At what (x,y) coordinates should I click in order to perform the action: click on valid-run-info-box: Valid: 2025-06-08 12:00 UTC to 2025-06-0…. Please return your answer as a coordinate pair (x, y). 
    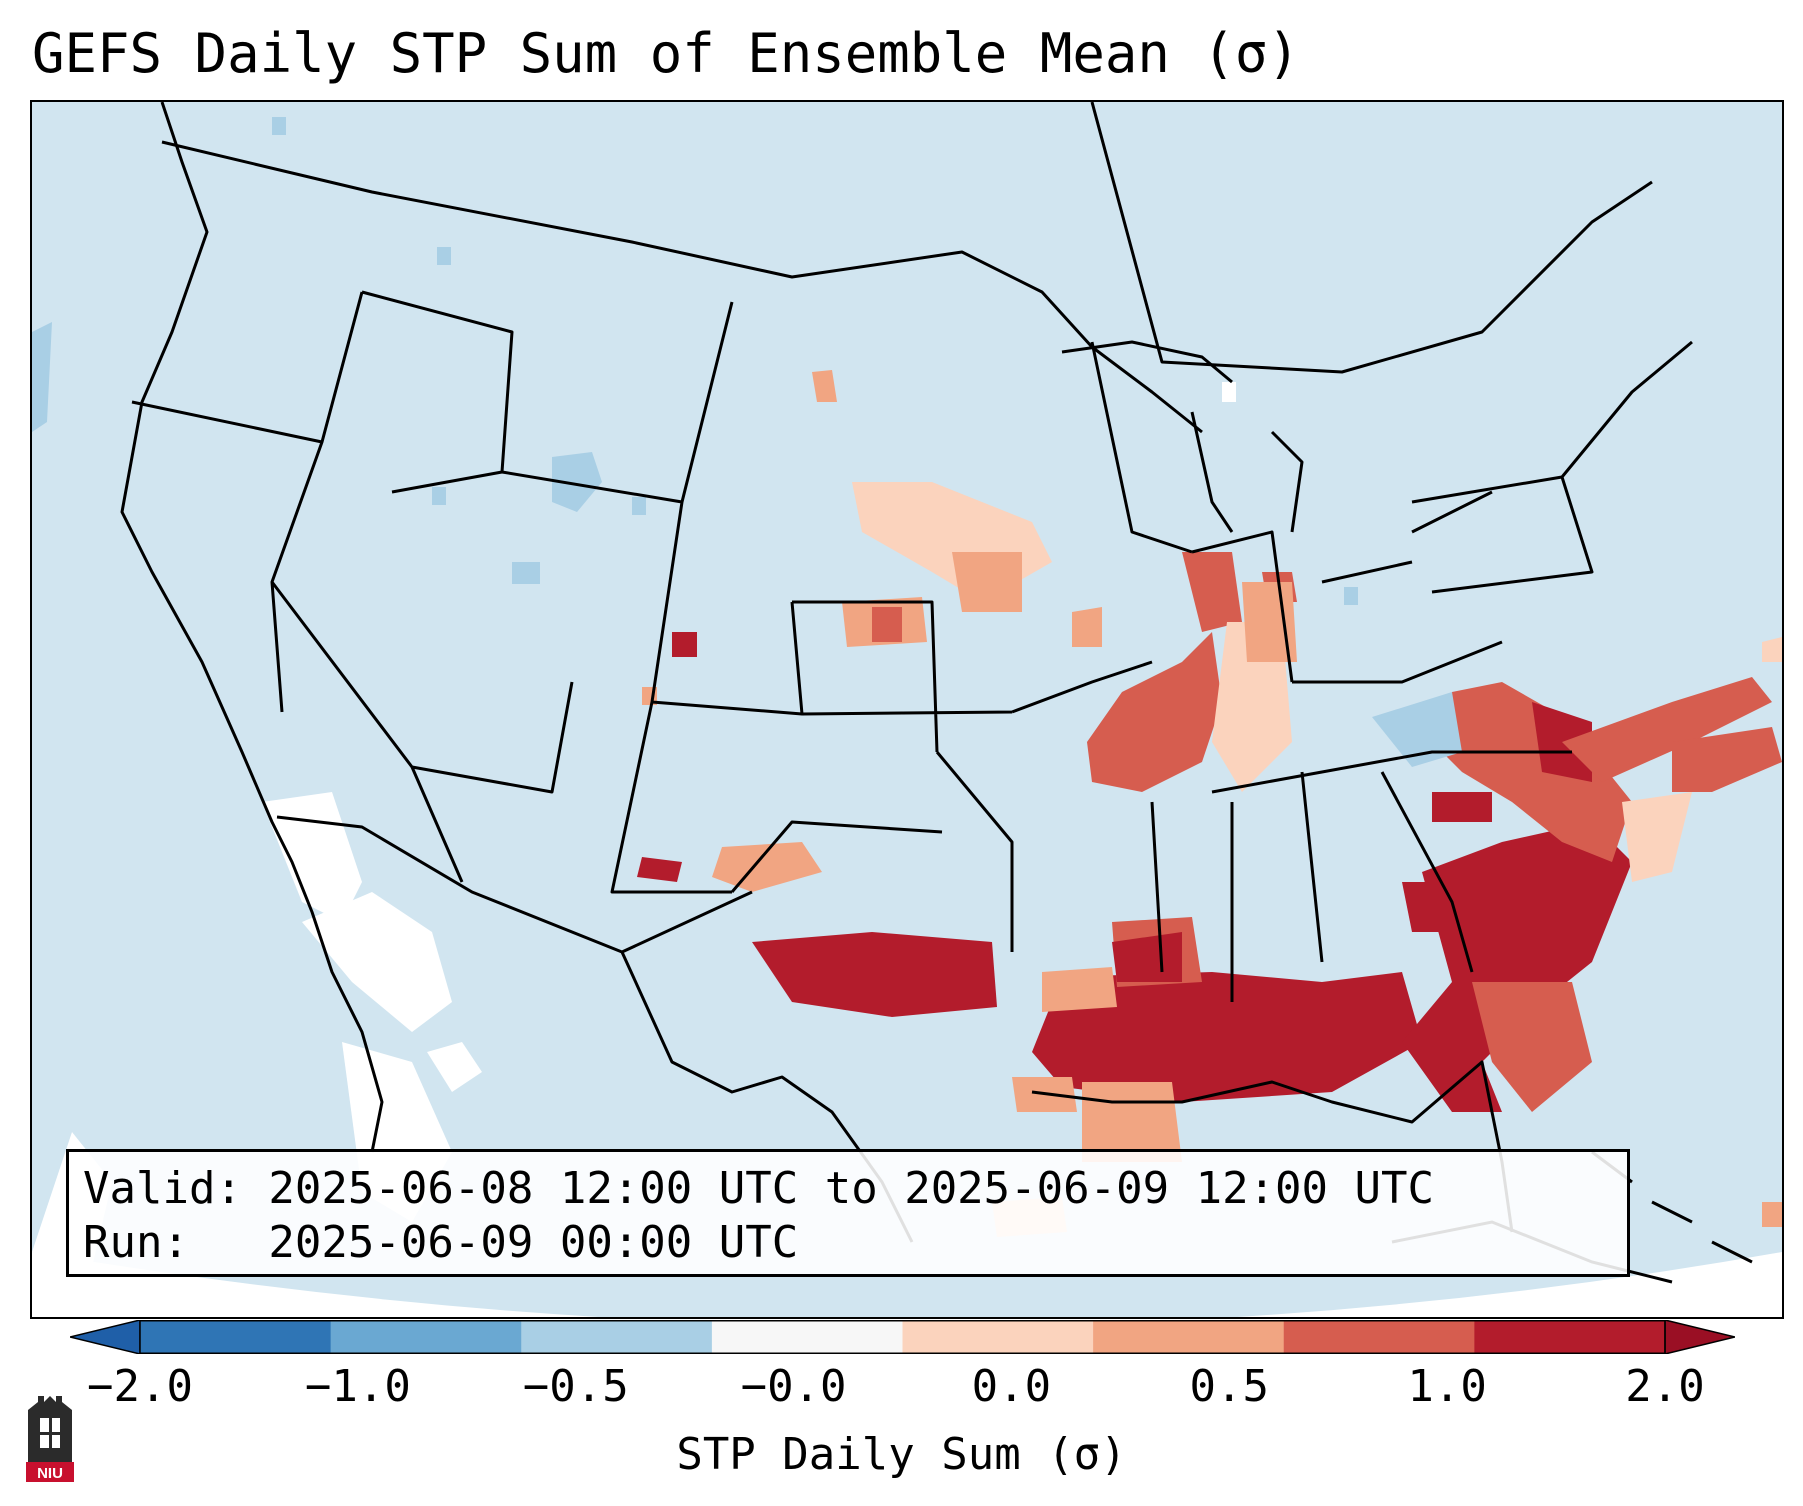
    Looking at the image, I should click on (848, 1213).